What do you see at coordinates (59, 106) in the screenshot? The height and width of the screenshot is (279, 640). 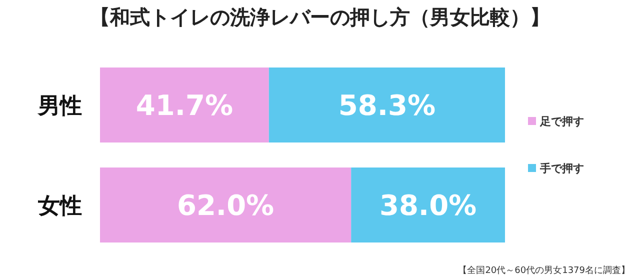 I see `y-tick-label: 男性` at bounding box center [59, 106].